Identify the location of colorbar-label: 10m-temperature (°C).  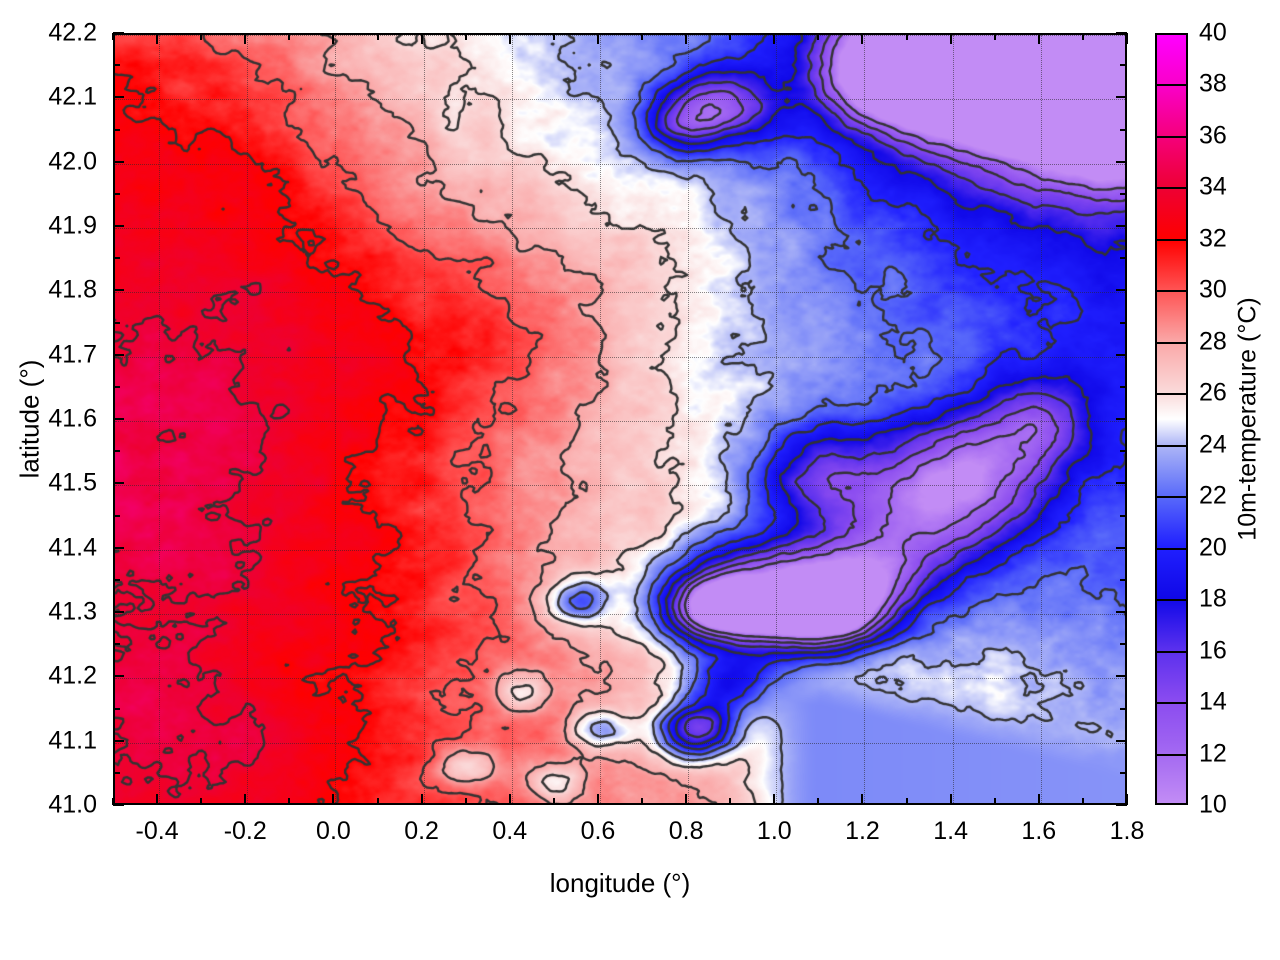
(1247, 419).